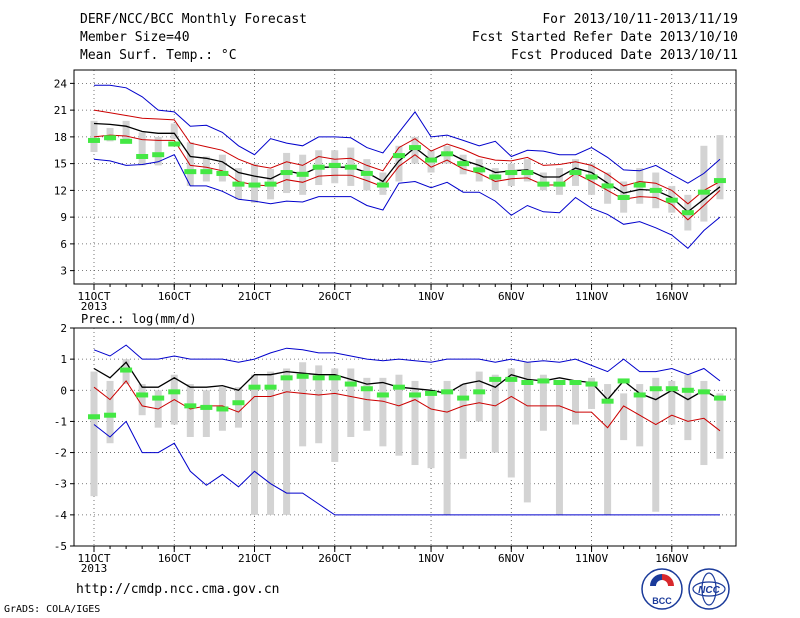 The height and width of the screenshot is (618, 800). Describe the element at coordinates (640, 19) in the screenshot. I see `forecast-period: For 2013/10/11-2013/11/19` at that location.